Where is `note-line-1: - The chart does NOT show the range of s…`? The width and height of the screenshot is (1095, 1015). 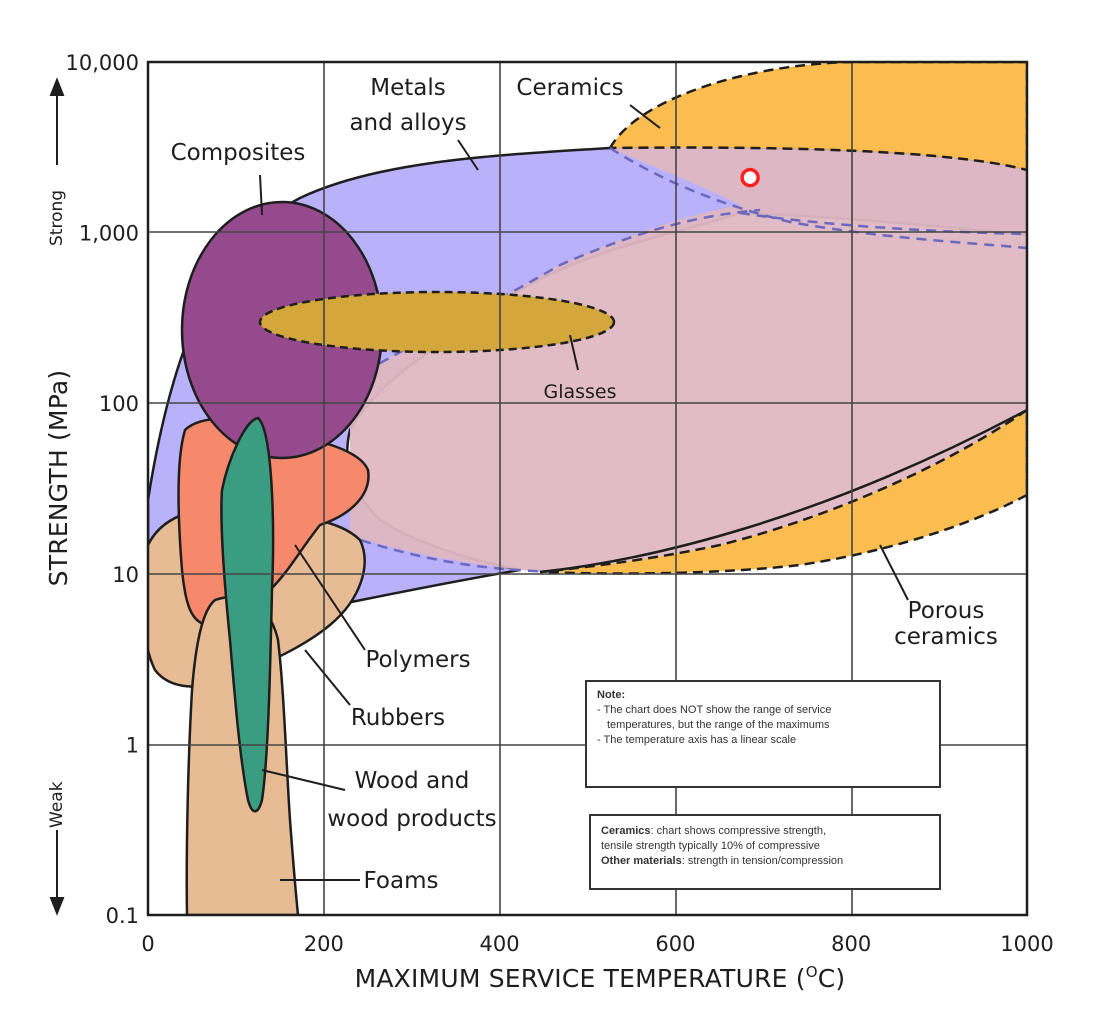
note-line-1: - The chart does NOT show the range of s… is located at coordinates (714, 710).